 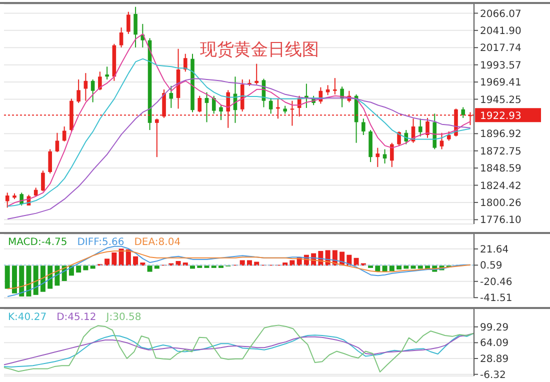 What do you see at coordinates (259, 50) in the screenshot?
I see `text: 现货黄金日线图` at bounding box center [259, 50].